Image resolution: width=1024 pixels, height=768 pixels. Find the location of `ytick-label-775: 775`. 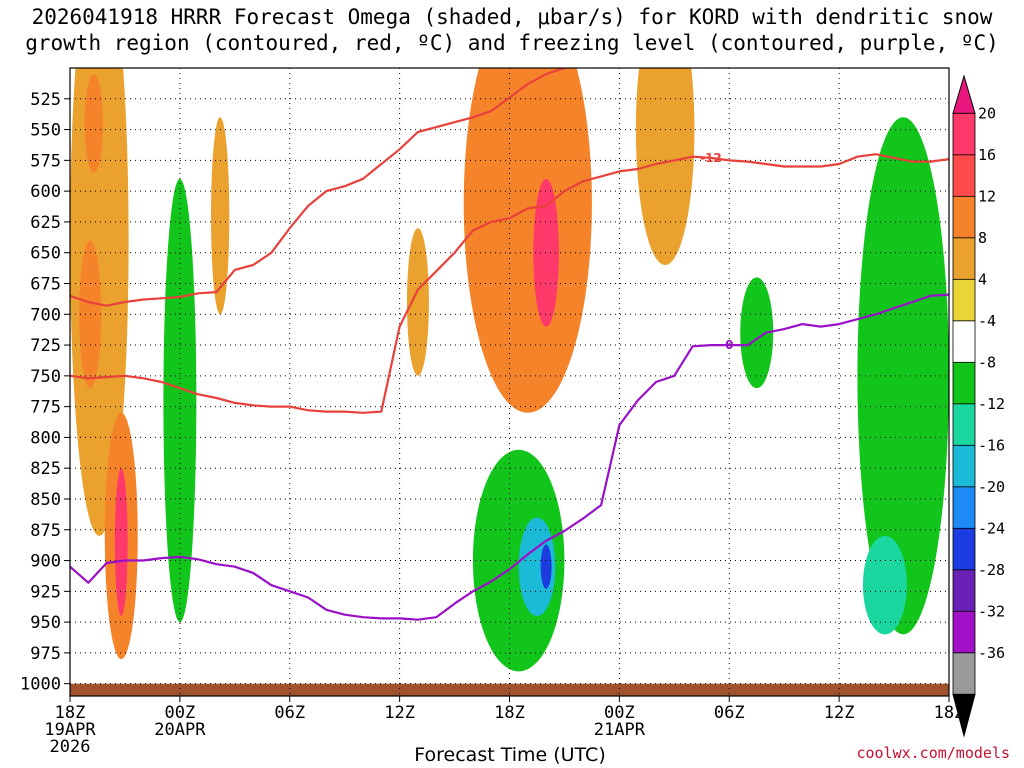

ytick-label-775: 775 is located at coordinates (45, 408).